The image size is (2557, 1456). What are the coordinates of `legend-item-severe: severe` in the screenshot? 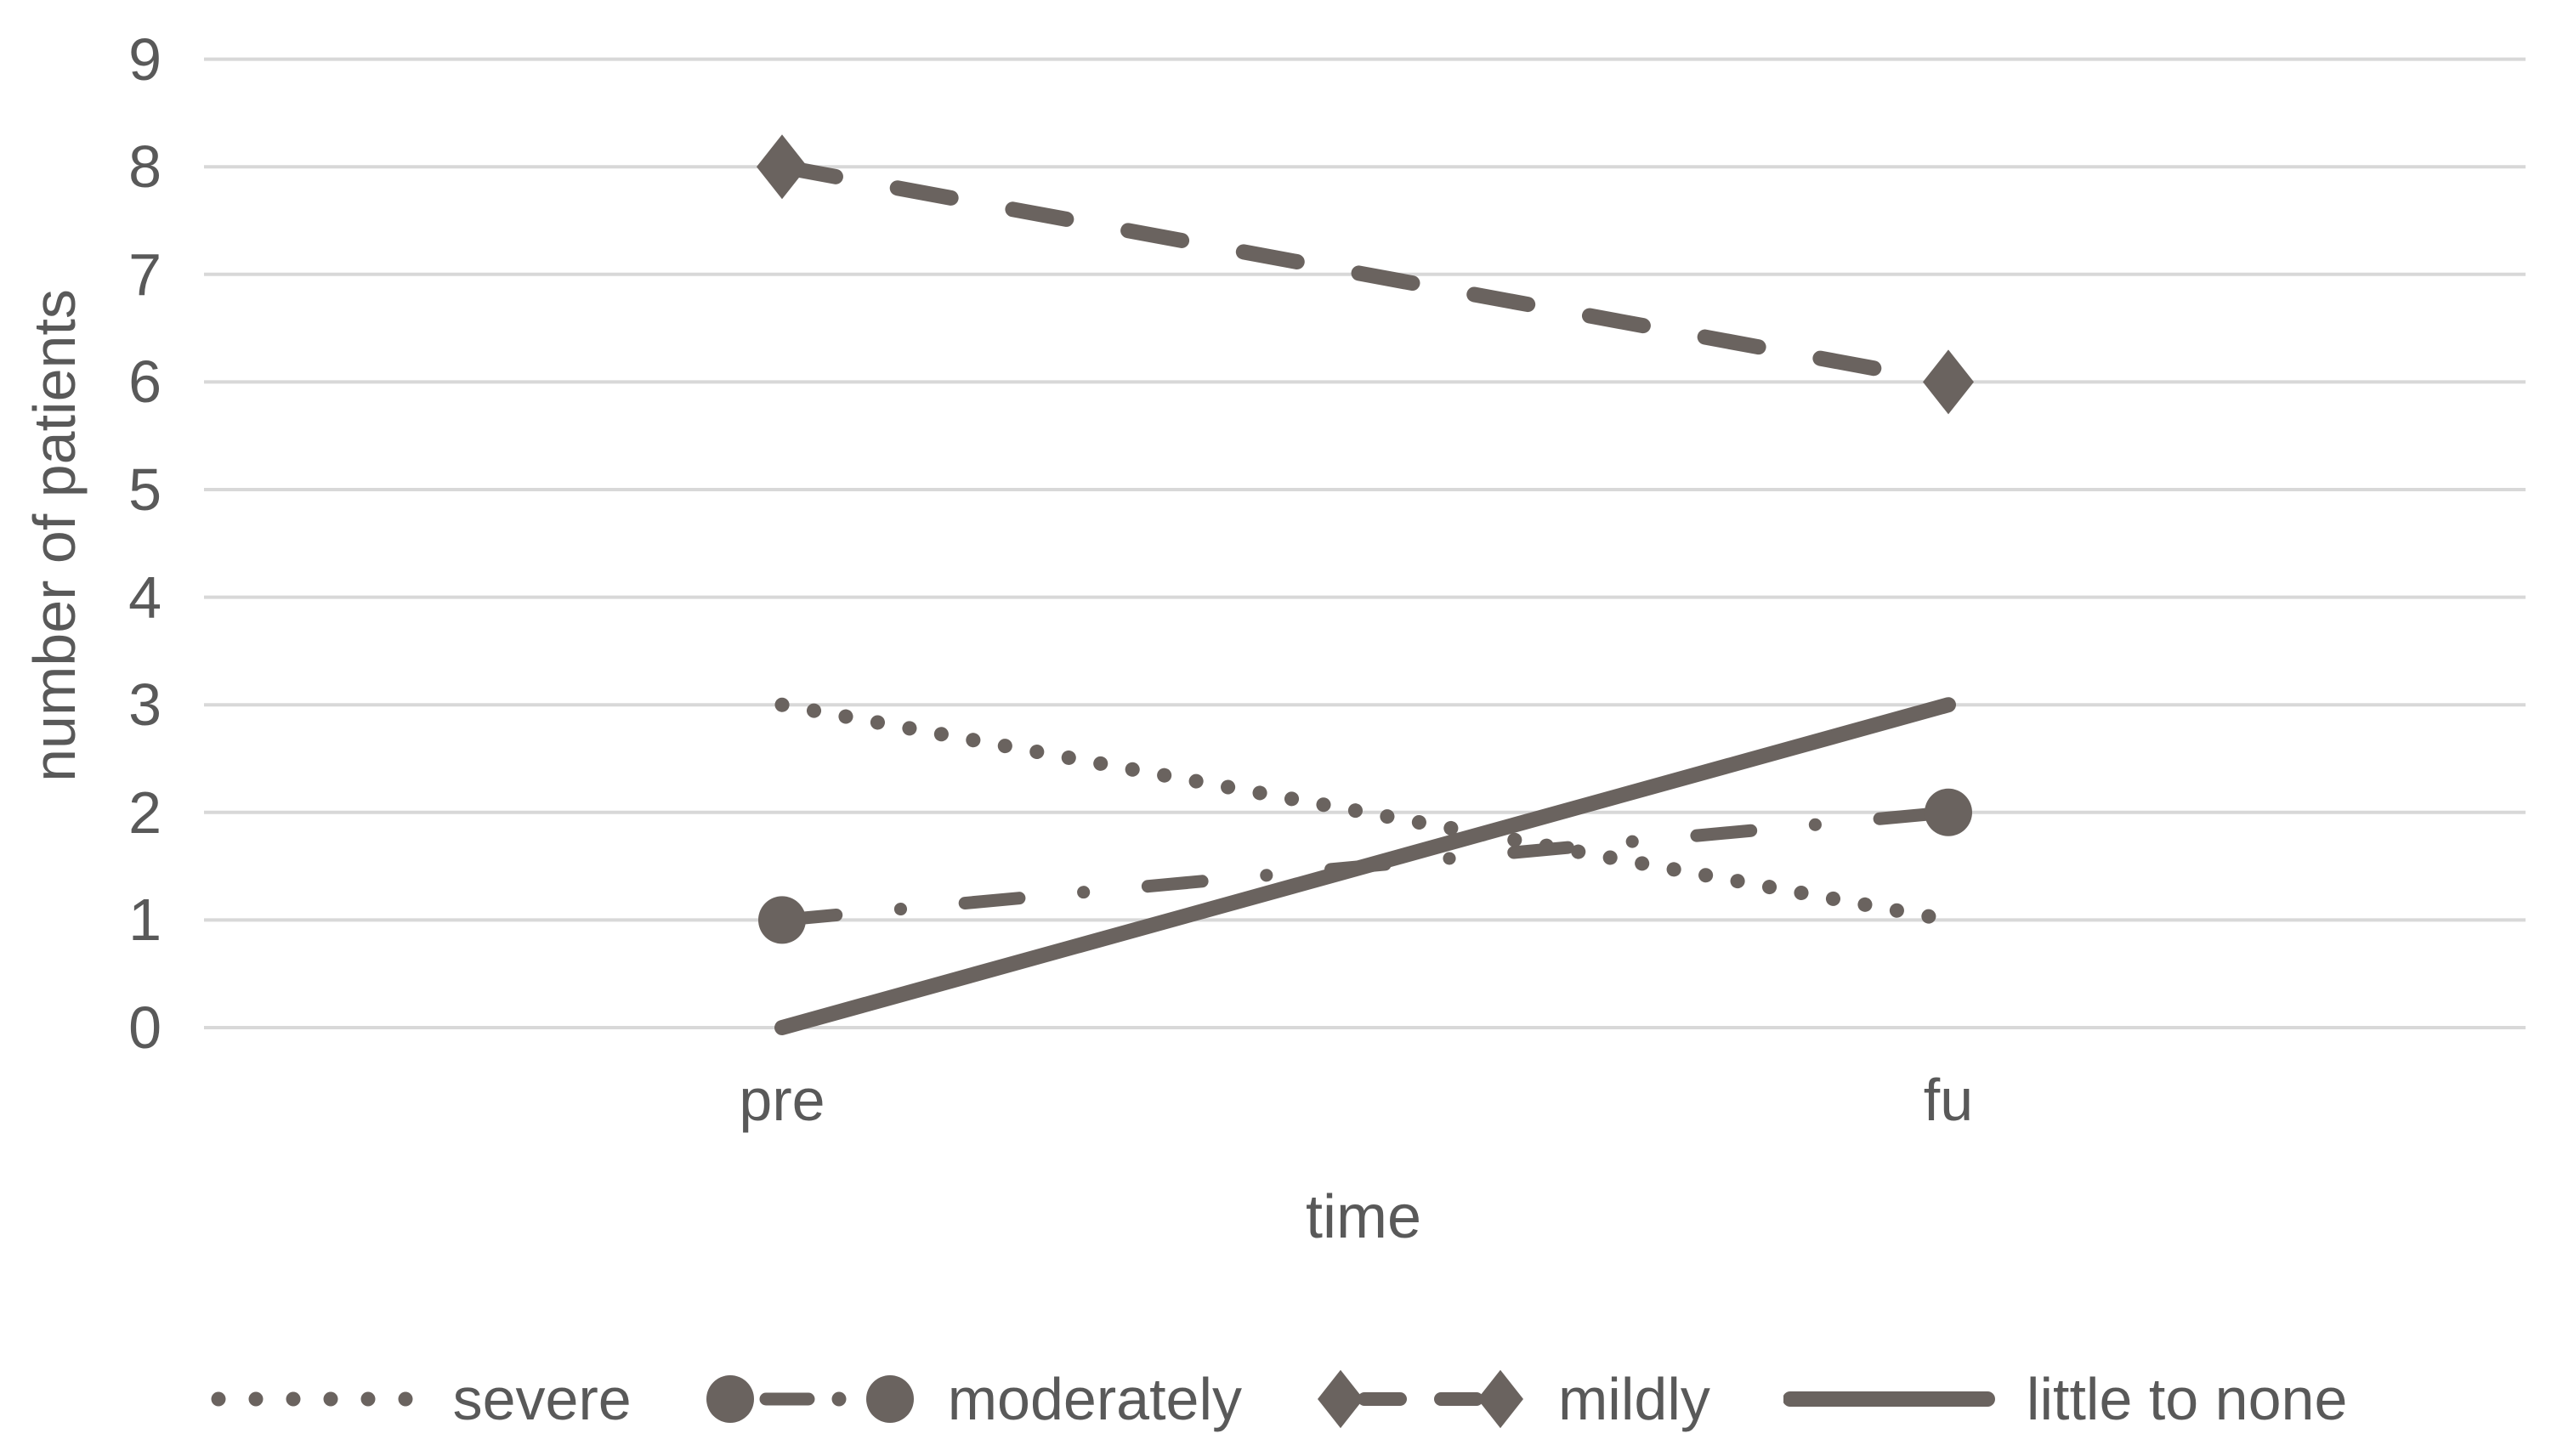 It's located at (421, 1399).